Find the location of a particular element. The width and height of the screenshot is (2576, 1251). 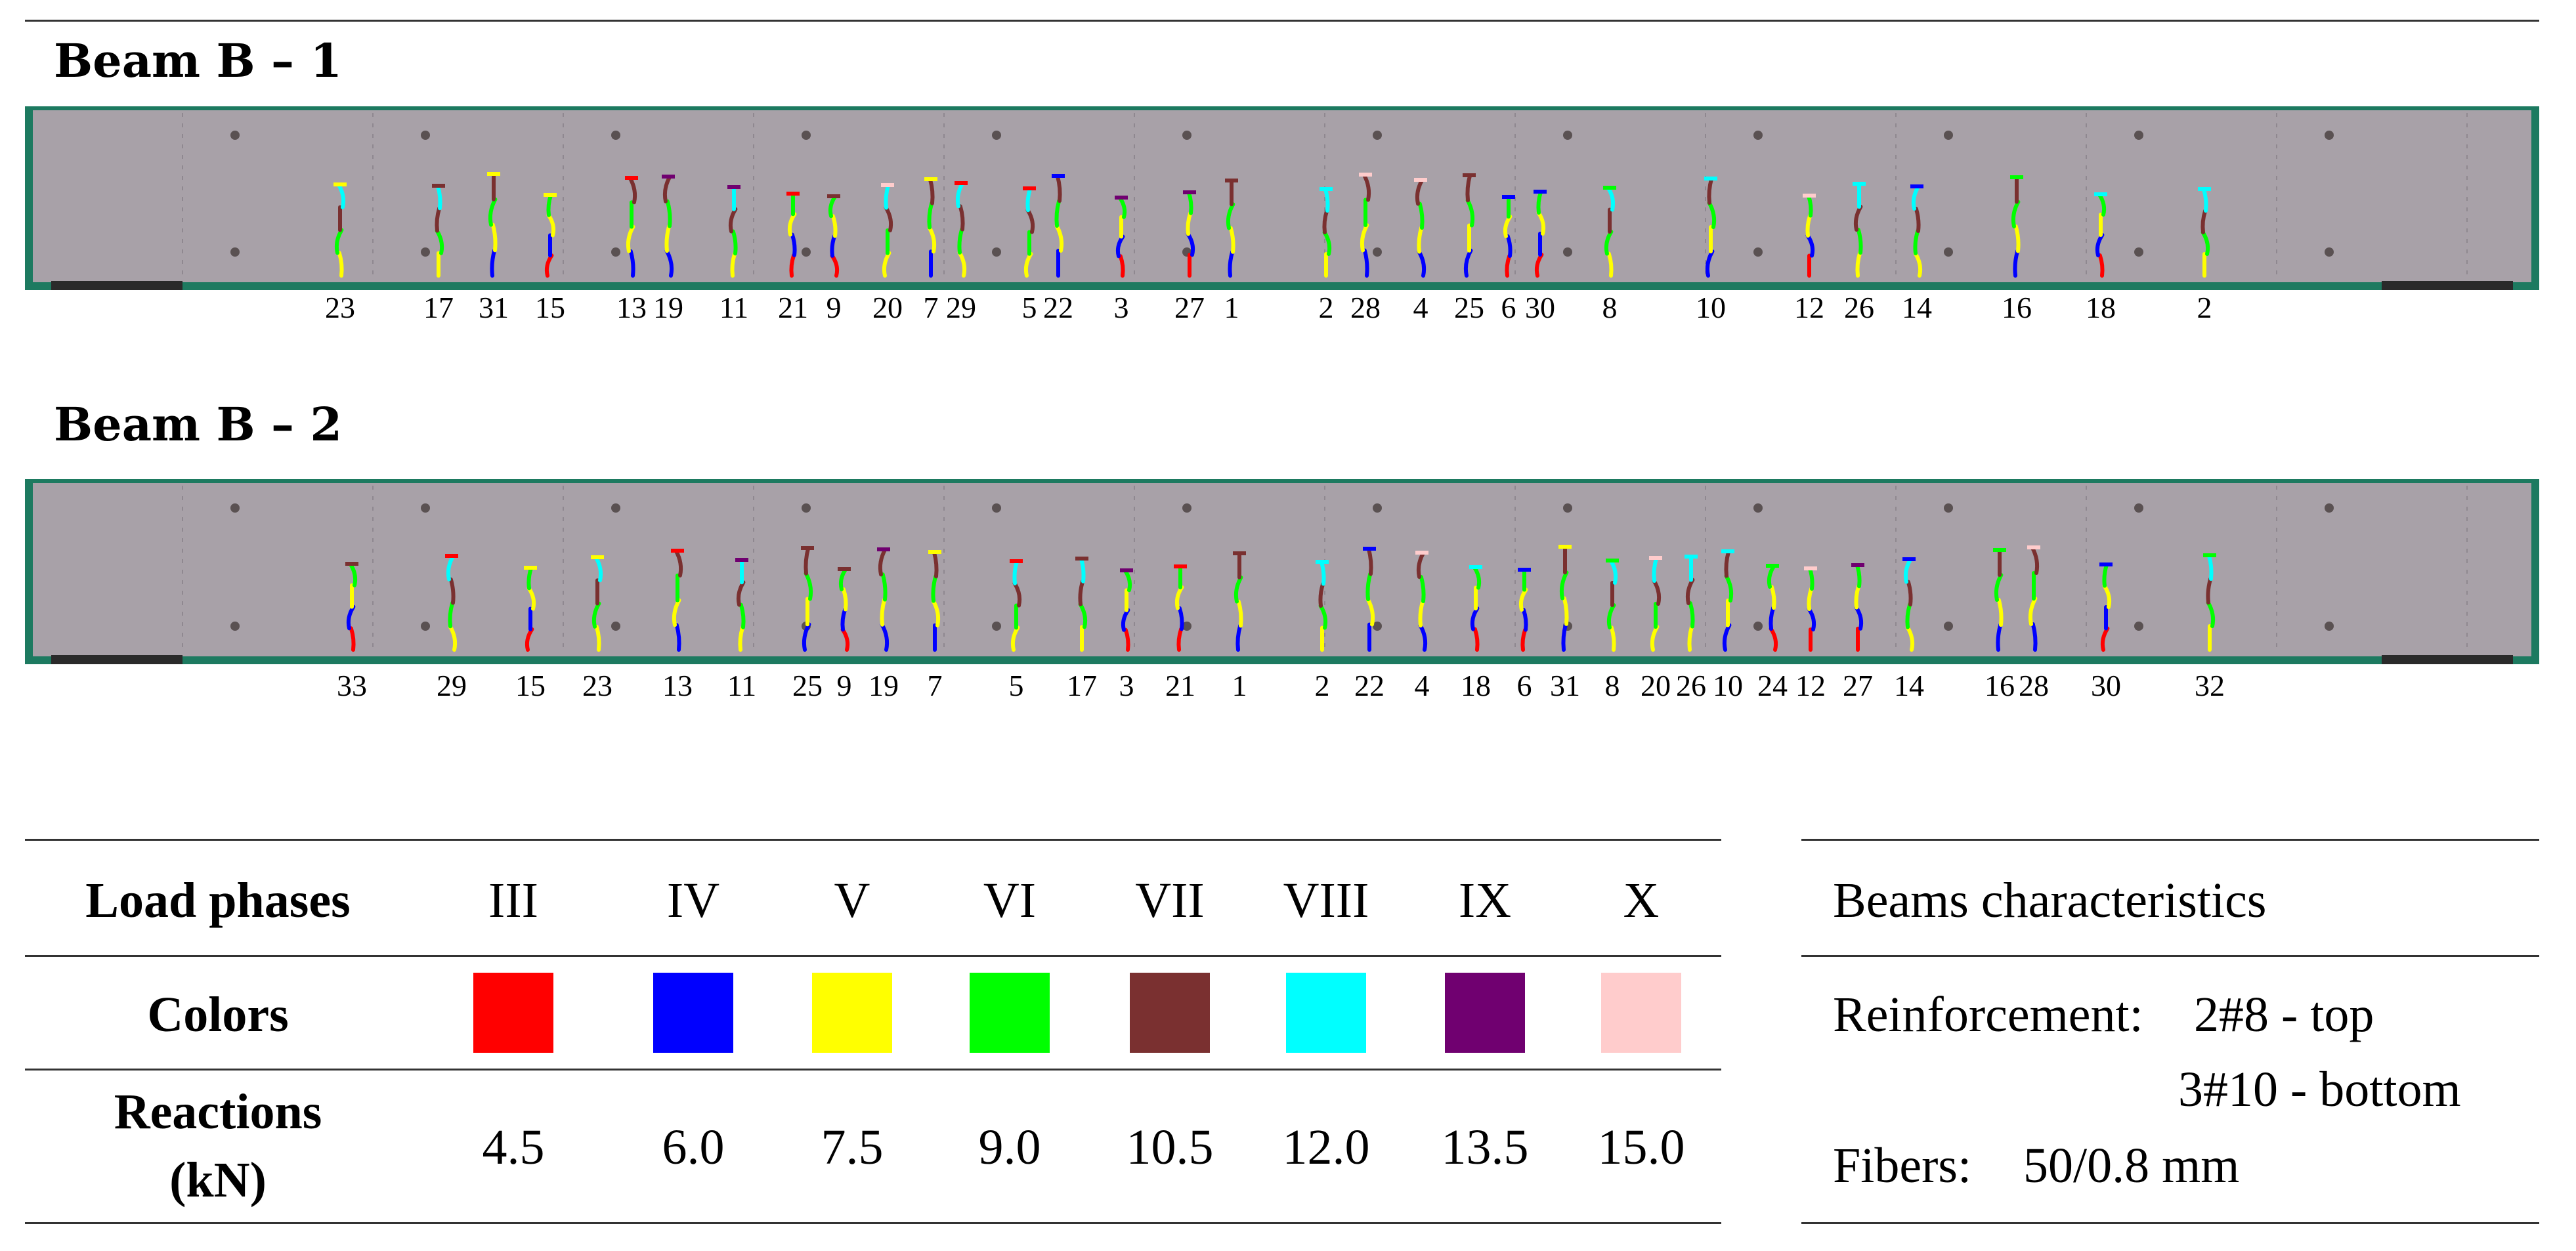

phase-reaction-value: 15.0 is located at coordinates (1641, 1147).